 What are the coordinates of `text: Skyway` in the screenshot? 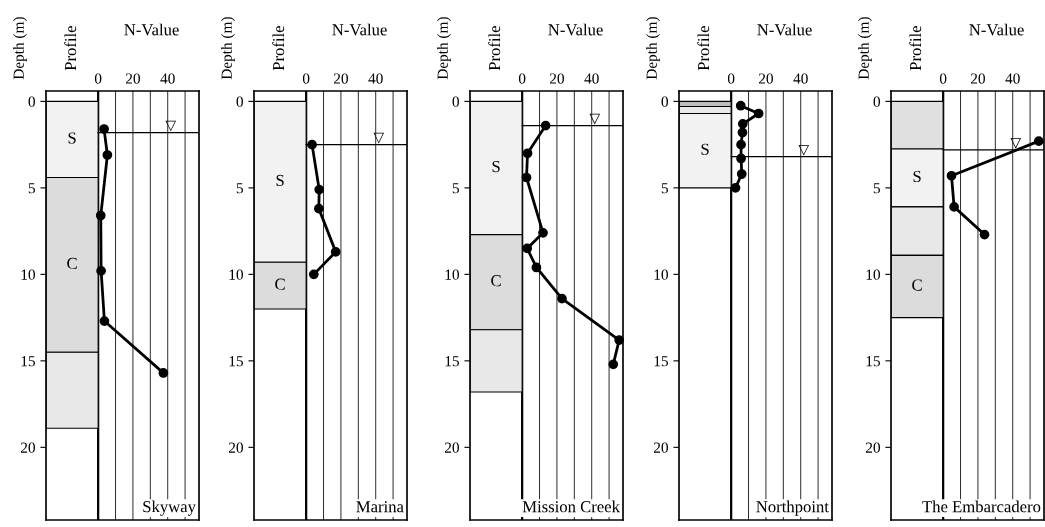 It's located at (169, 508).